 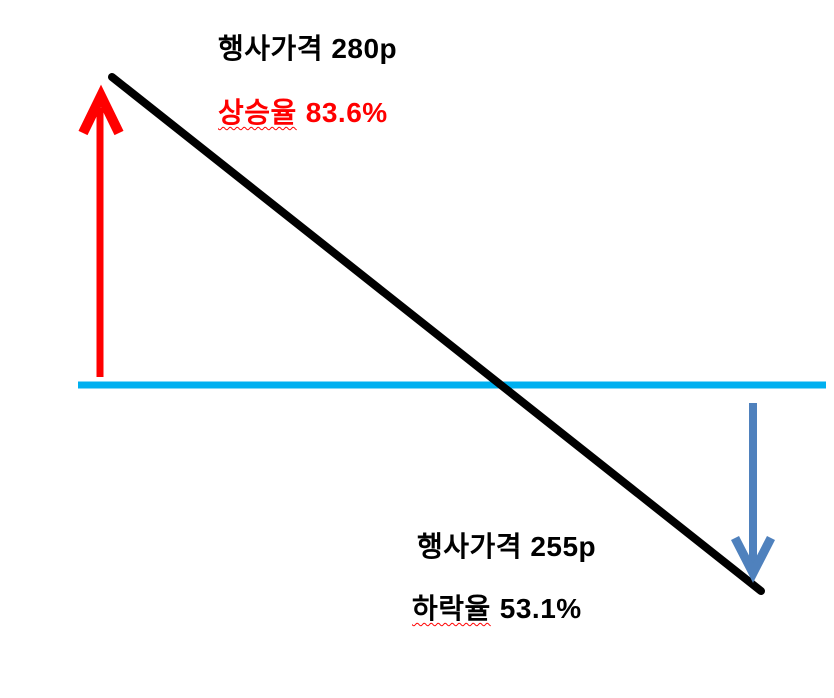 What do you see at coordinates (753, 559) in the screenshot?
I see `down-arrow-head` at bounding box center [753, 559].